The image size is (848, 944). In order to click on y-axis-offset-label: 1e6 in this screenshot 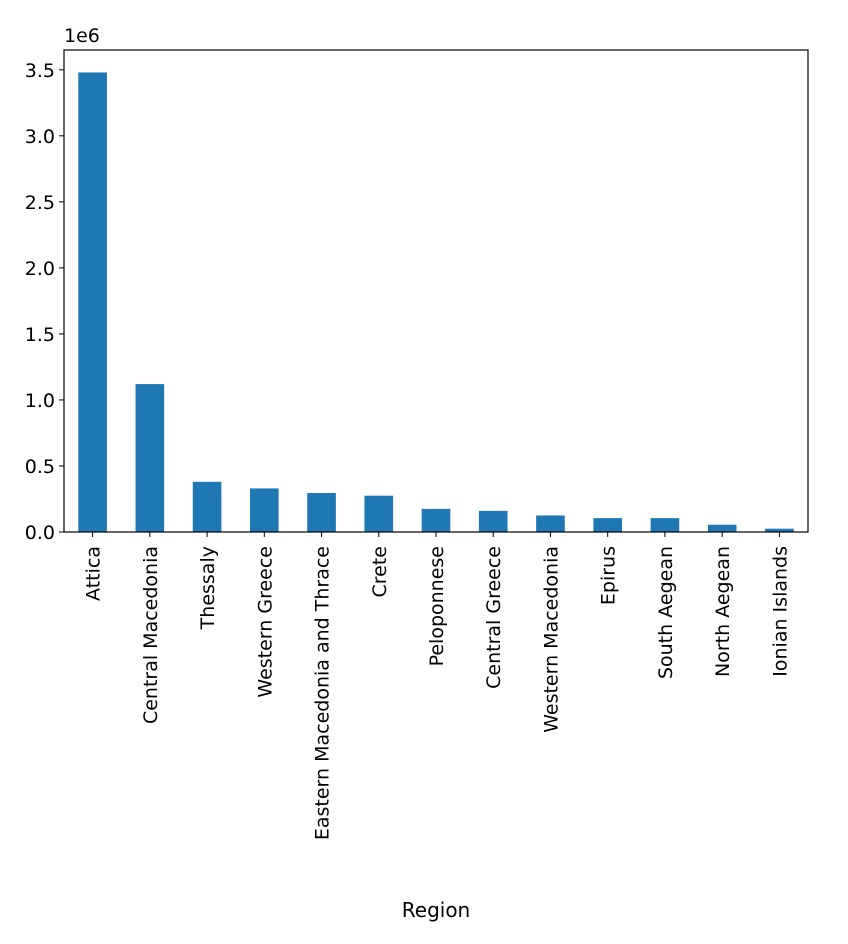, I will do `click(82, 36)`.